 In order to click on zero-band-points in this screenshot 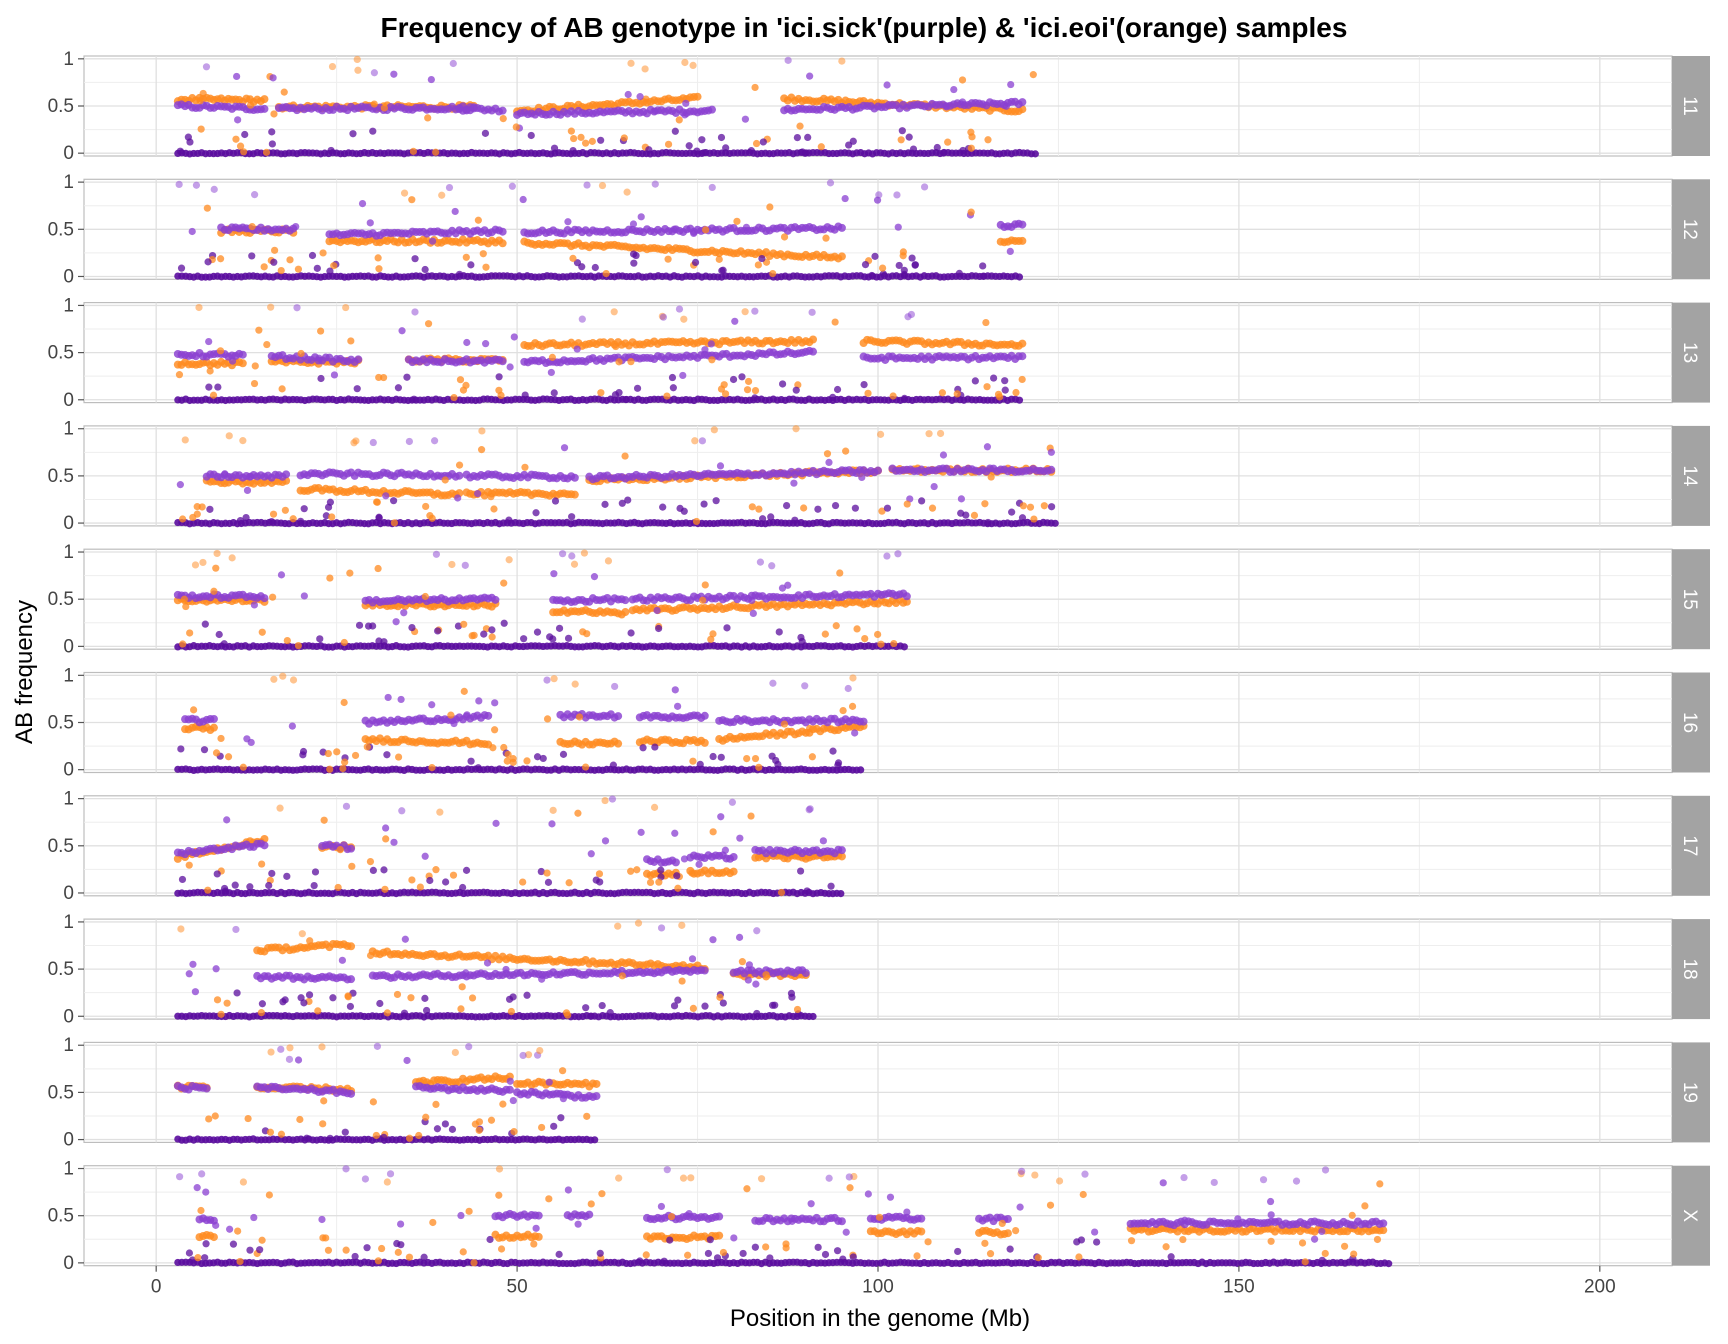, I will do `click(541, 646)`.